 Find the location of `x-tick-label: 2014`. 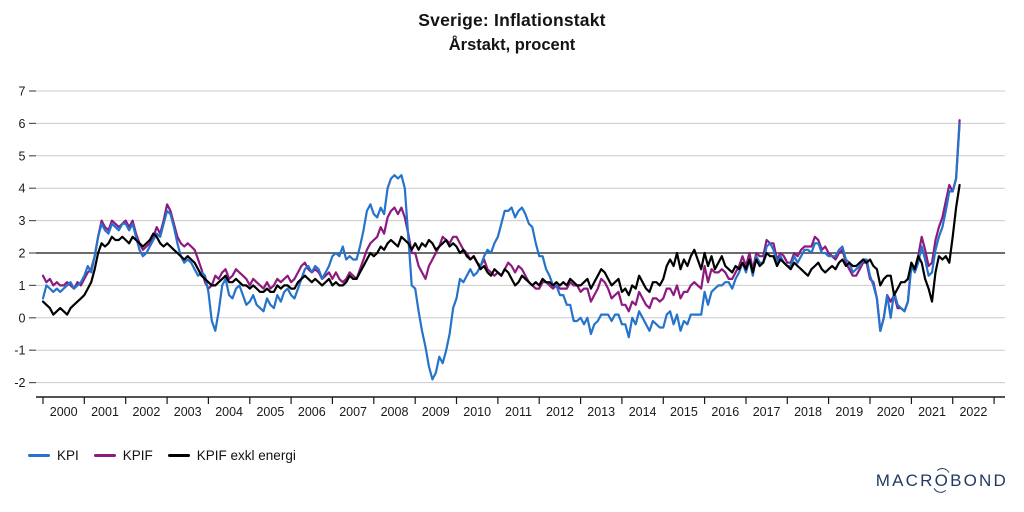

x-tick-label: 2014 is located at coordinates (643, 412).